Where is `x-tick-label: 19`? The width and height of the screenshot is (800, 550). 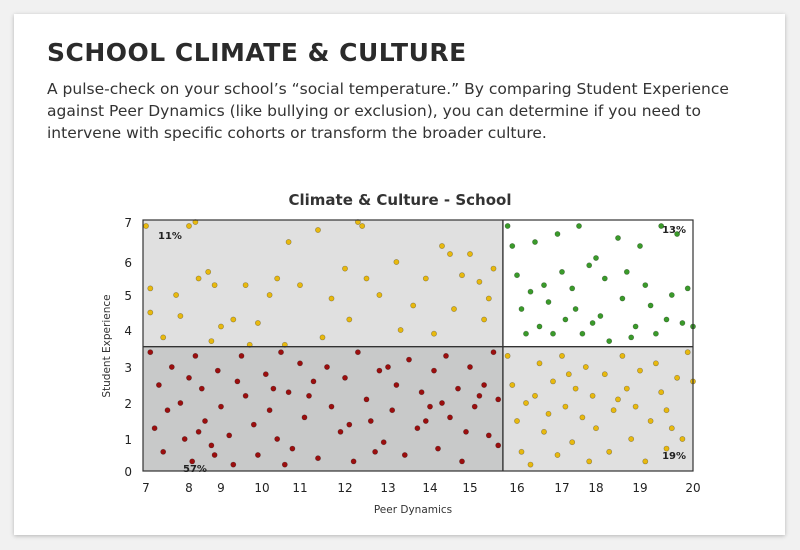 x-tick-label: 19 is located at coordinates (639, 488).